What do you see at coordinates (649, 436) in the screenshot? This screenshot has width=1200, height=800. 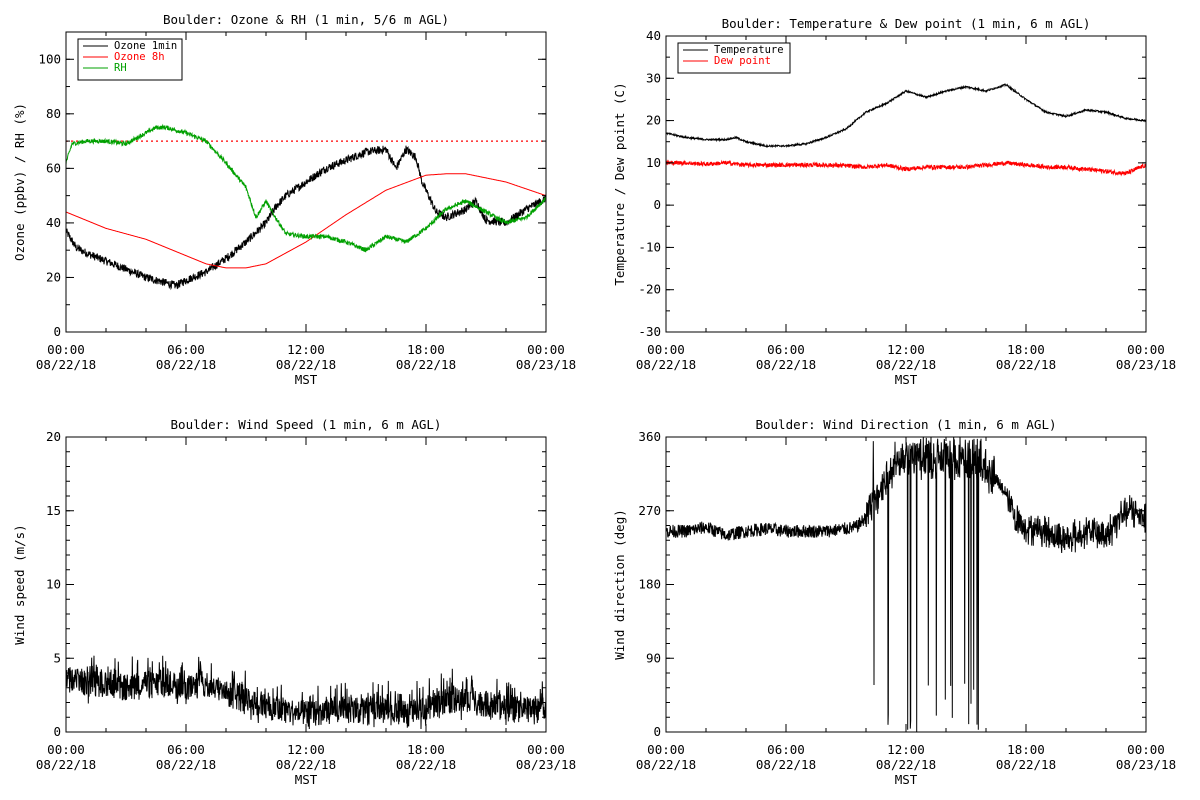 I see `y-tick-label: 360` at bounding box center [649, 436].